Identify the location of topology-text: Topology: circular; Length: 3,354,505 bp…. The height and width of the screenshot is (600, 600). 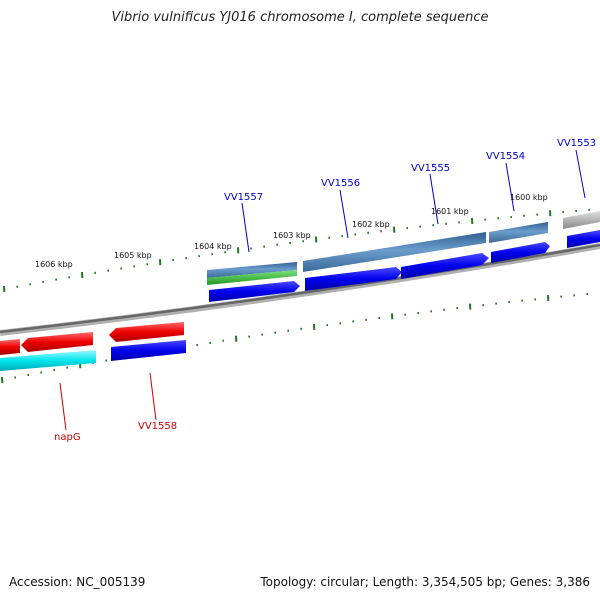
(425, 582).